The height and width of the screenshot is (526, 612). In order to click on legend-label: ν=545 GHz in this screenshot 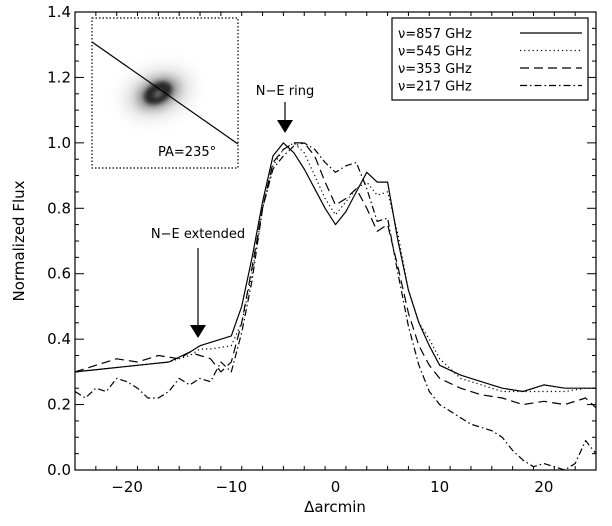, I will do `click(435, 52)`.